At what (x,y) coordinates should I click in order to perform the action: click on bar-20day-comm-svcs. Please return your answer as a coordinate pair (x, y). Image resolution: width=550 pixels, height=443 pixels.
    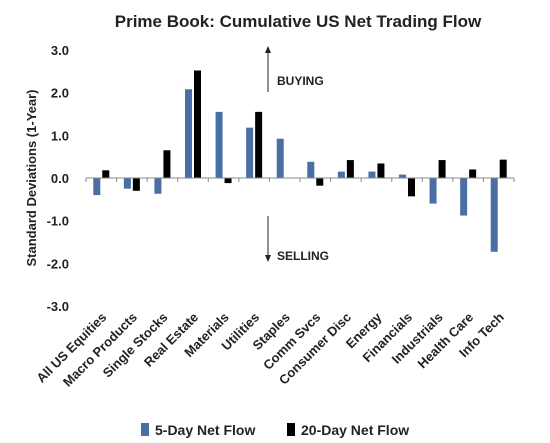
    Looking at the image, I should click on (320, 182).